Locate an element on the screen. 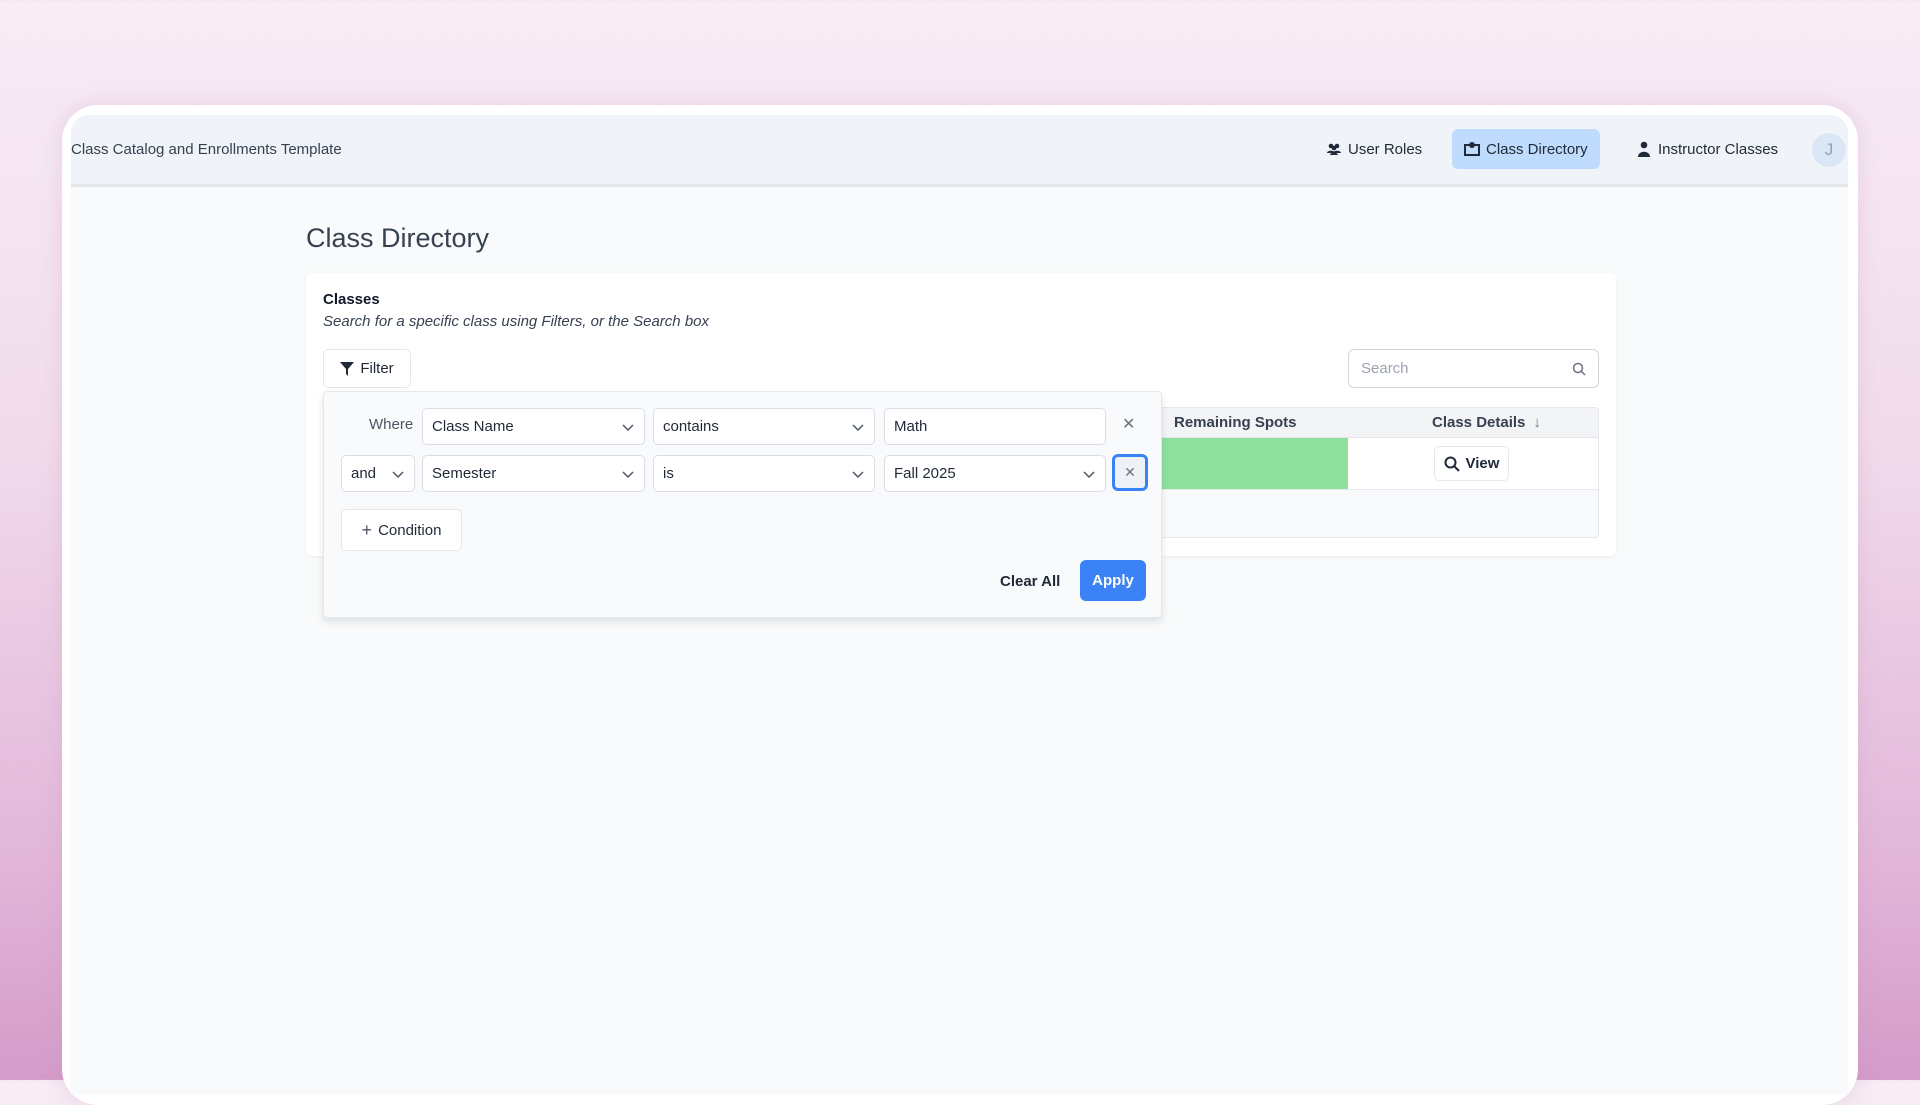 This screenshot has height=1105, width=1920. add-condition-label: Condition is located at coordinates (410, 530).